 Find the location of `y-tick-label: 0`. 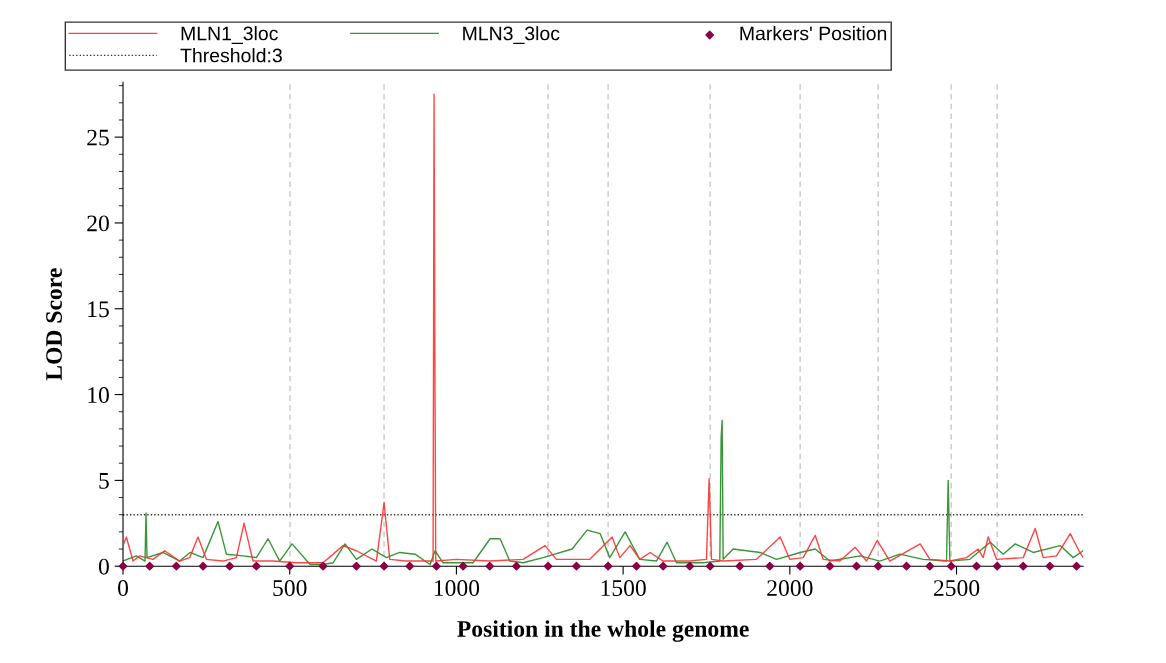

y-tick-label: 0 is located at coordinates (103, 566).